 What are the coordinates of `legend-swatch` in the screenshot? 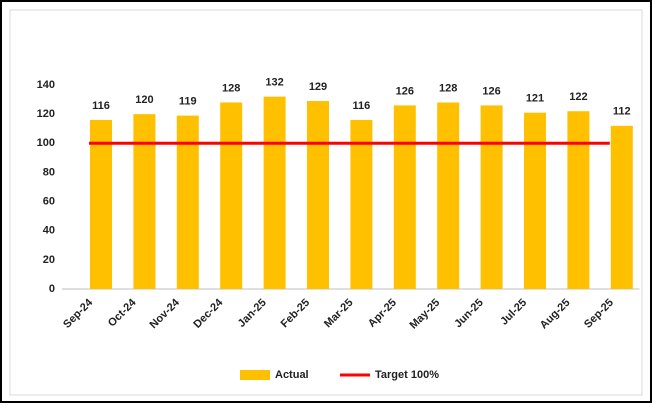 It's located at (255, 375).